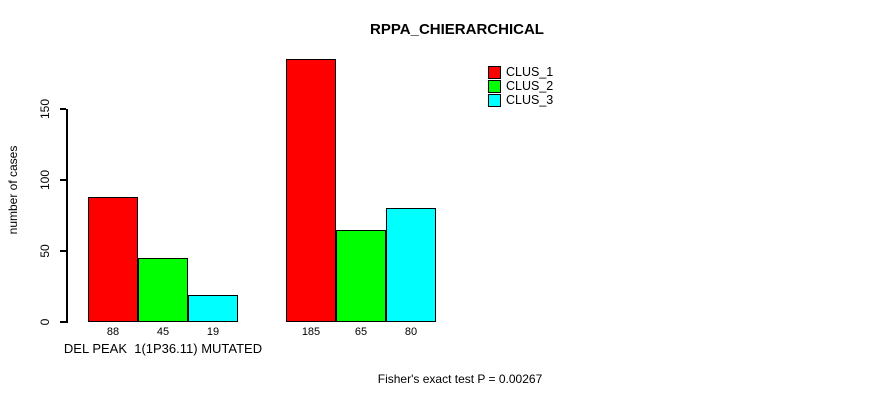 The height and width of the screenshot is (400, 890). Describe the element at coordinates (163, 332) in the screenshot. I see `bar-value-label: 45` at that location.